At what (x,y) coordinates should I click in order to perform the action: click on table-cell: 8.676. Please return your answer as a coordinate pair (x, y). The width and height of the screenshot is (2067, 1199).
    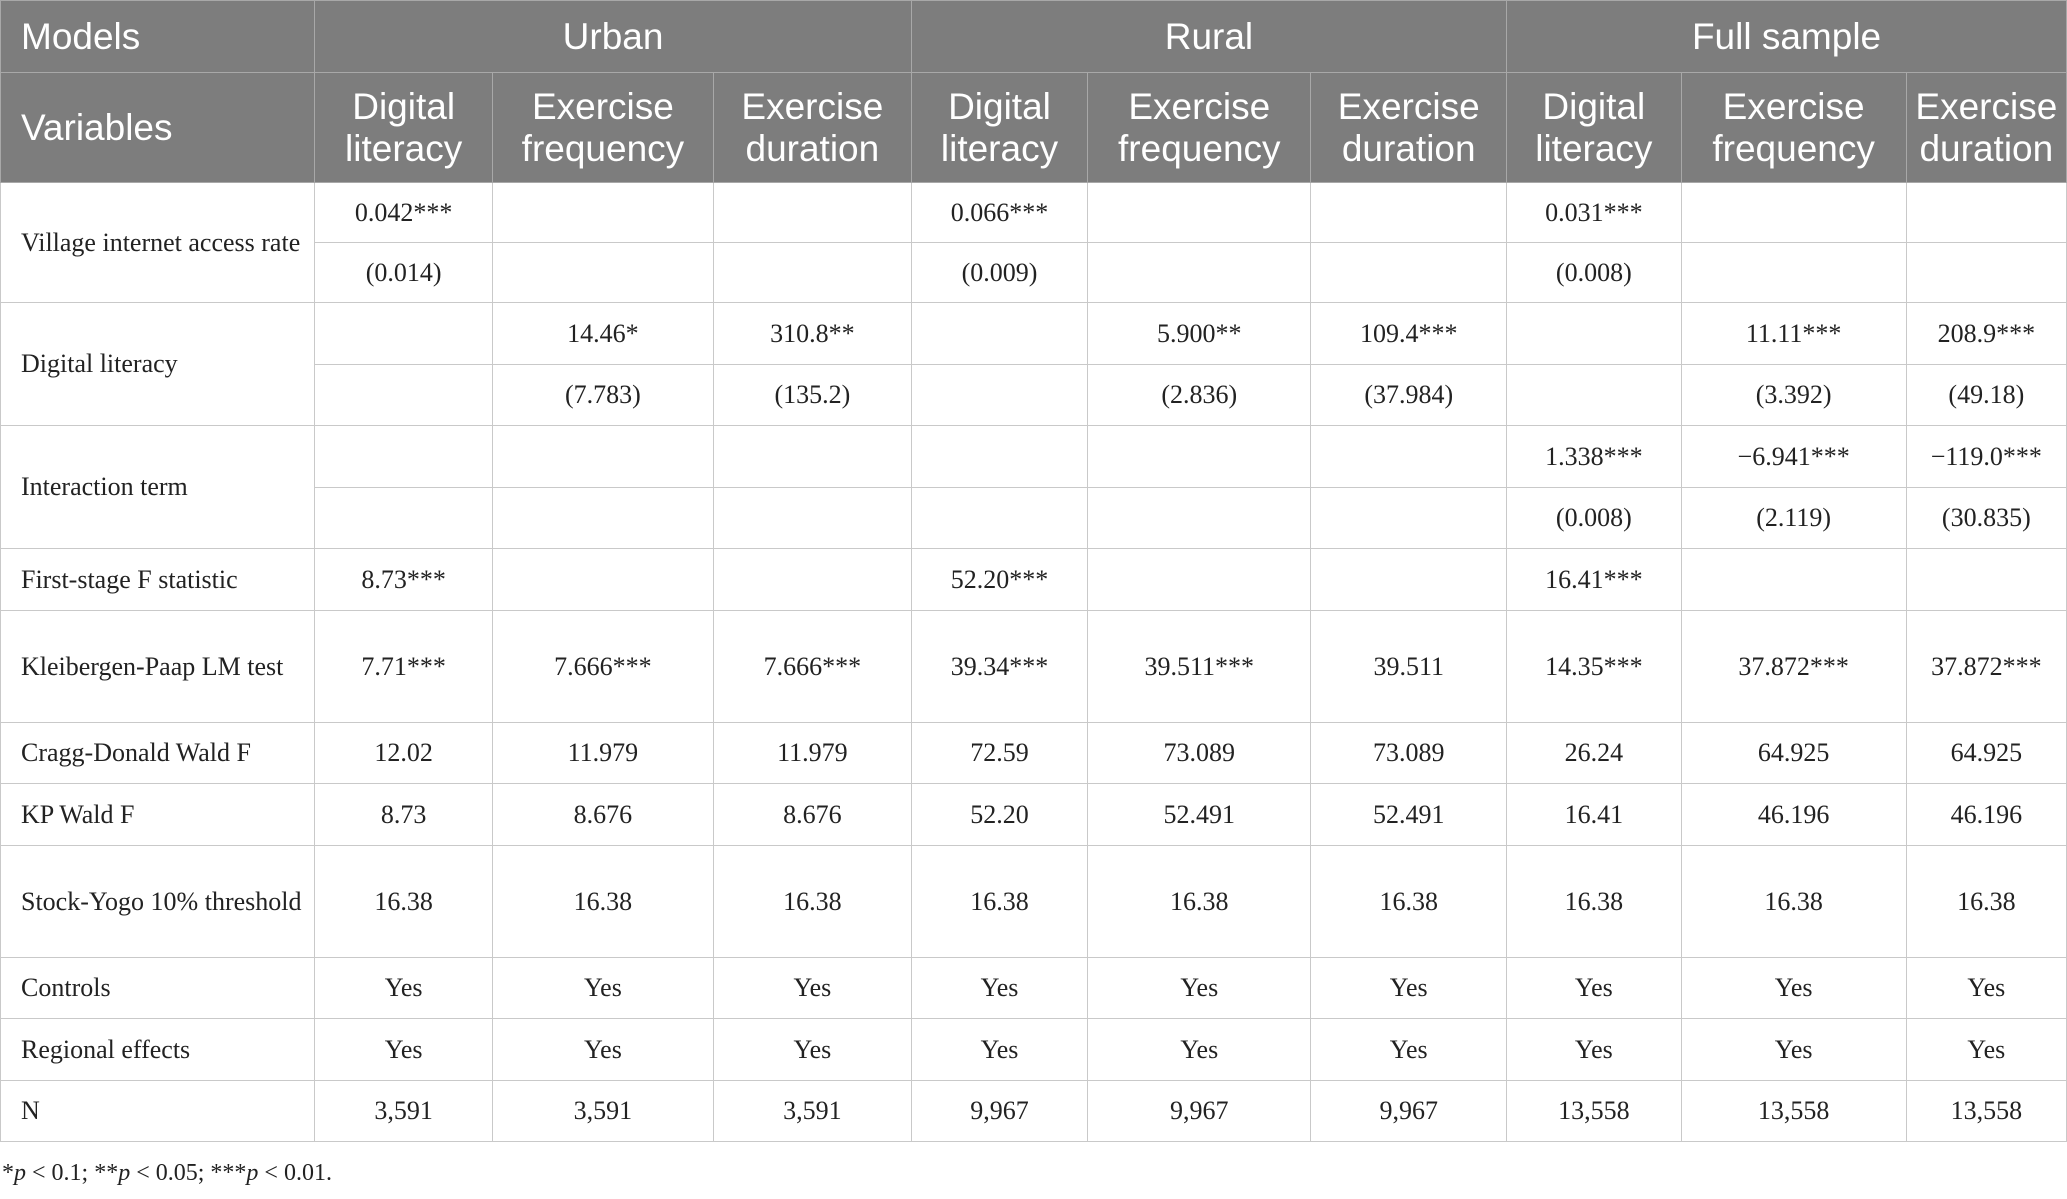
    Looking at the image, I should click on (602, 814).